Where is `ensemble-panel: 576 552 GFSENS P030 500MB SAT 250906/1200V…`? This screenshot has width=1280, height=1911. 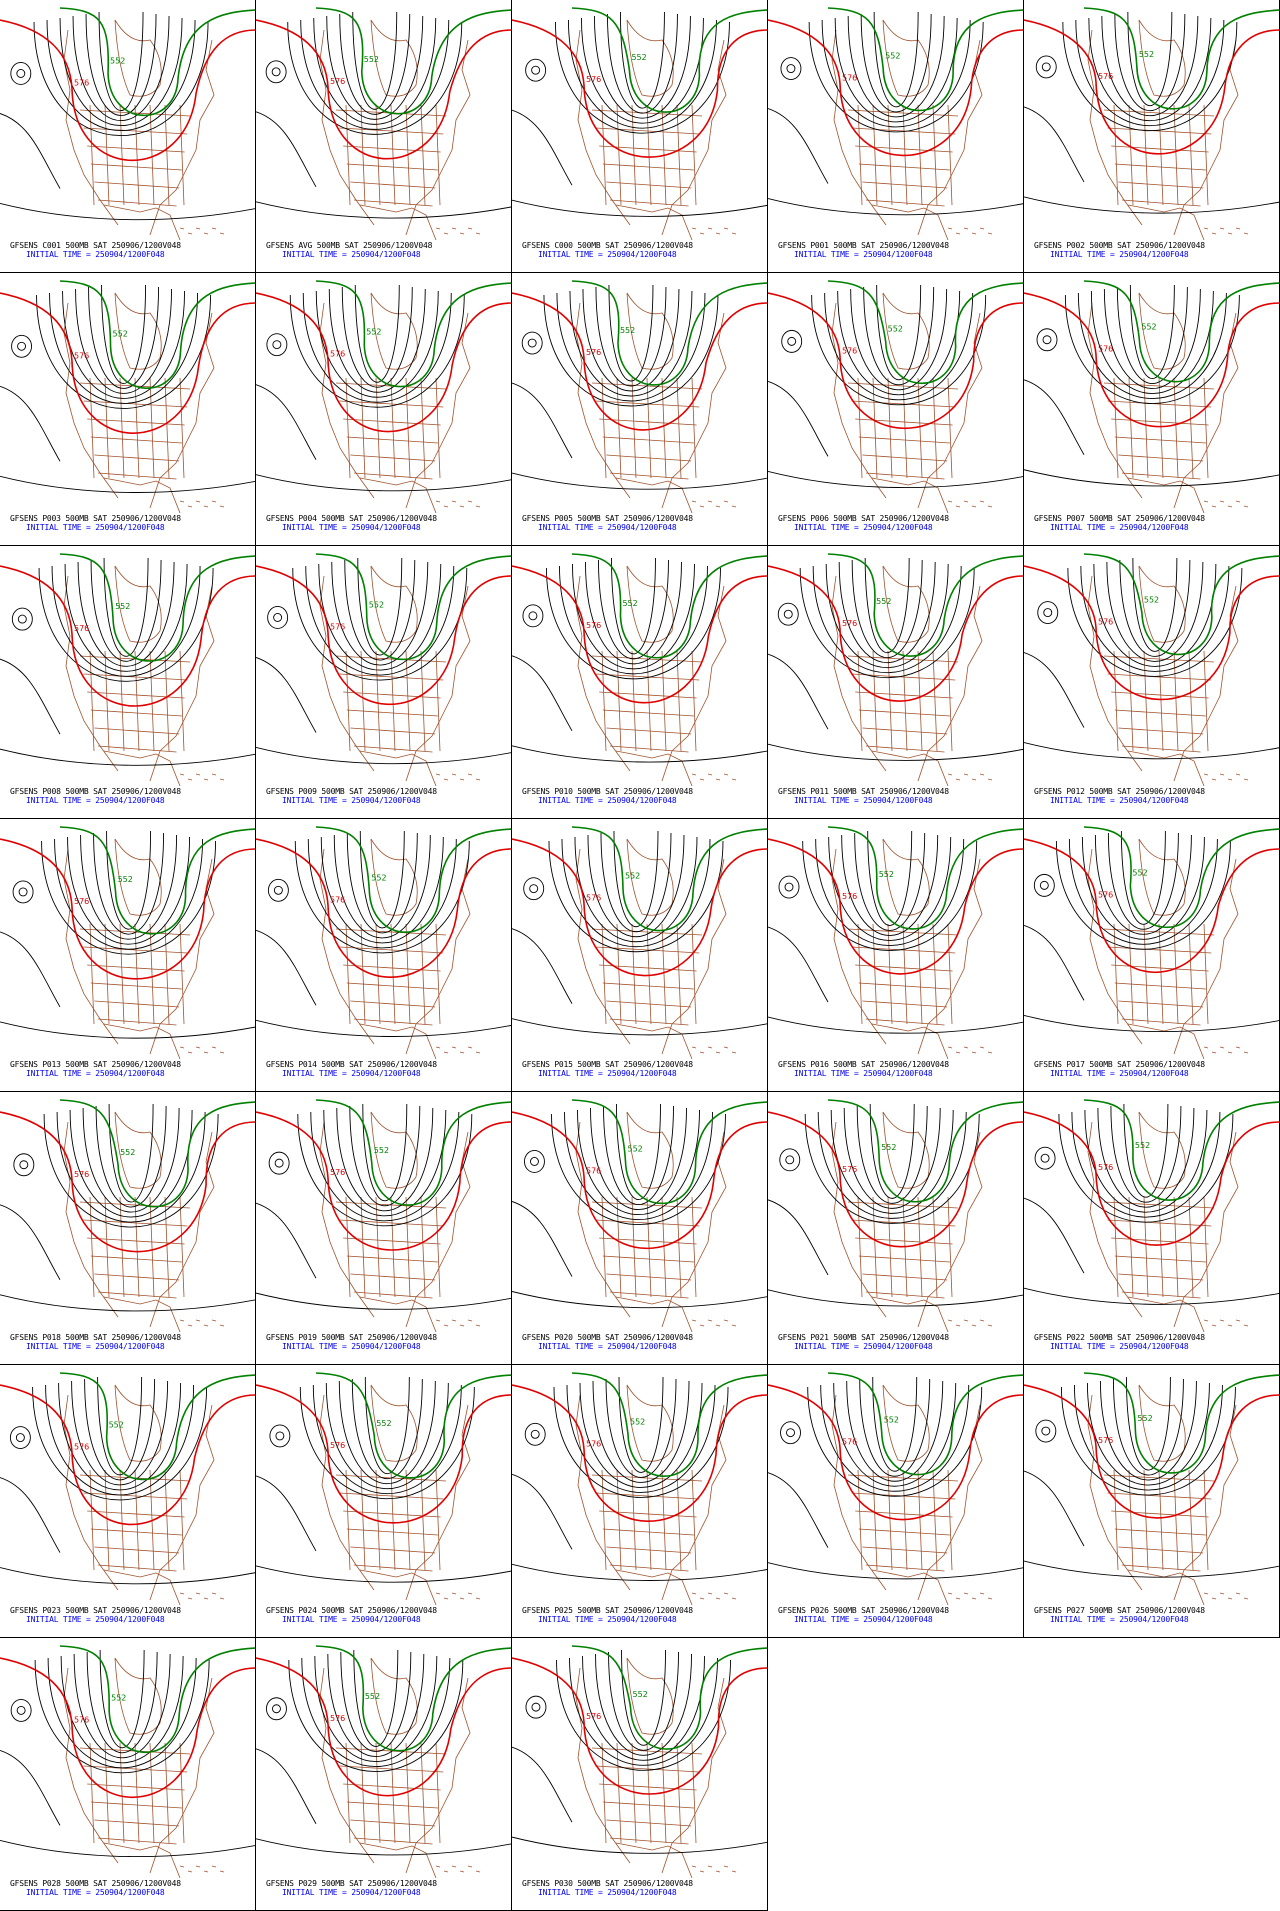 ensemble-panel: 576 552 GFSENS P030 500MB SAT 250906/1200V… is located at coordinates (640, 1774).